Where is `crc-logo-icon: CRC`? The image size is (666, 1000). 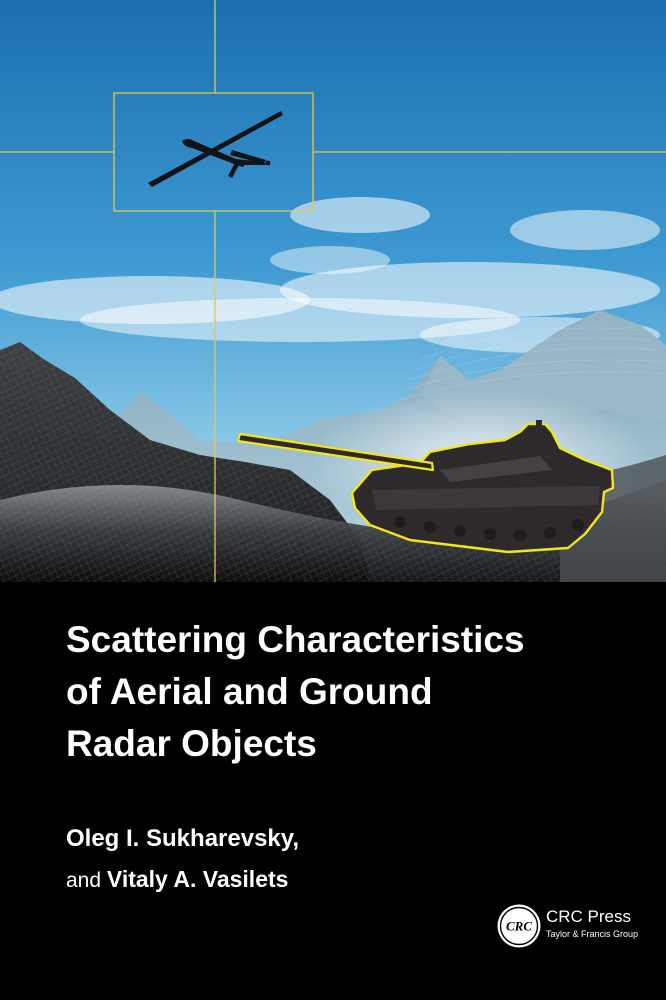
crc-logo-icon: CRC is located at coordinates (519, 926).